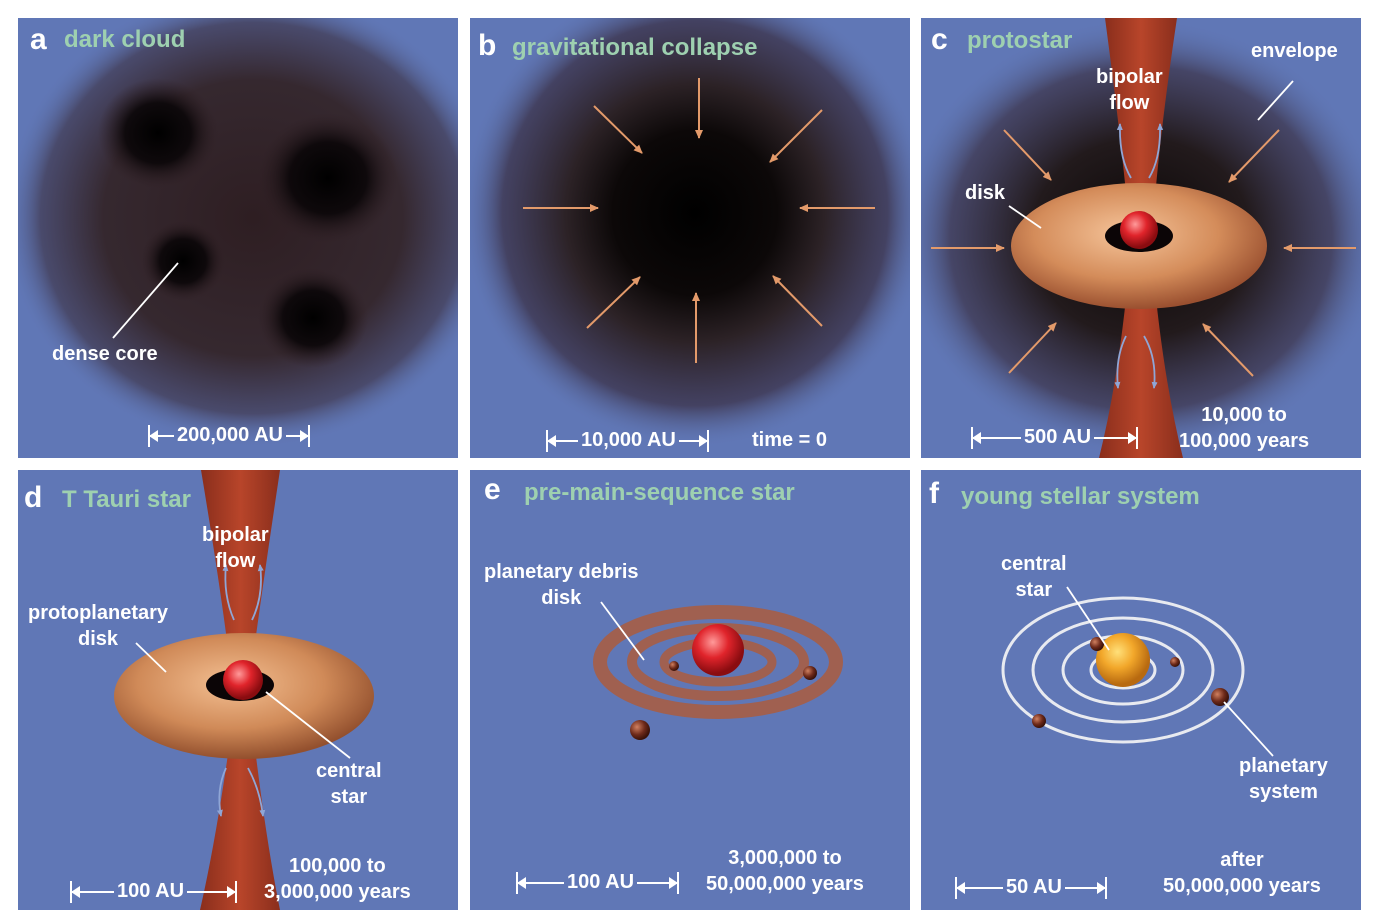 The width and height of the screenshot is (1378, 922). I want to click on panel-letter: c, so click(939, 39).